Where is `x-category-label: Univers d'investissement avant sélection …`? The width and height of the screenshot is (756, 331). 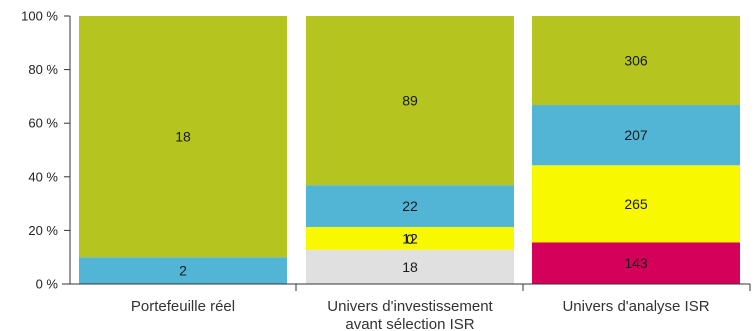 x-category-label: Univers d'investissement avant sélection … is located at coordinates (410, 314).